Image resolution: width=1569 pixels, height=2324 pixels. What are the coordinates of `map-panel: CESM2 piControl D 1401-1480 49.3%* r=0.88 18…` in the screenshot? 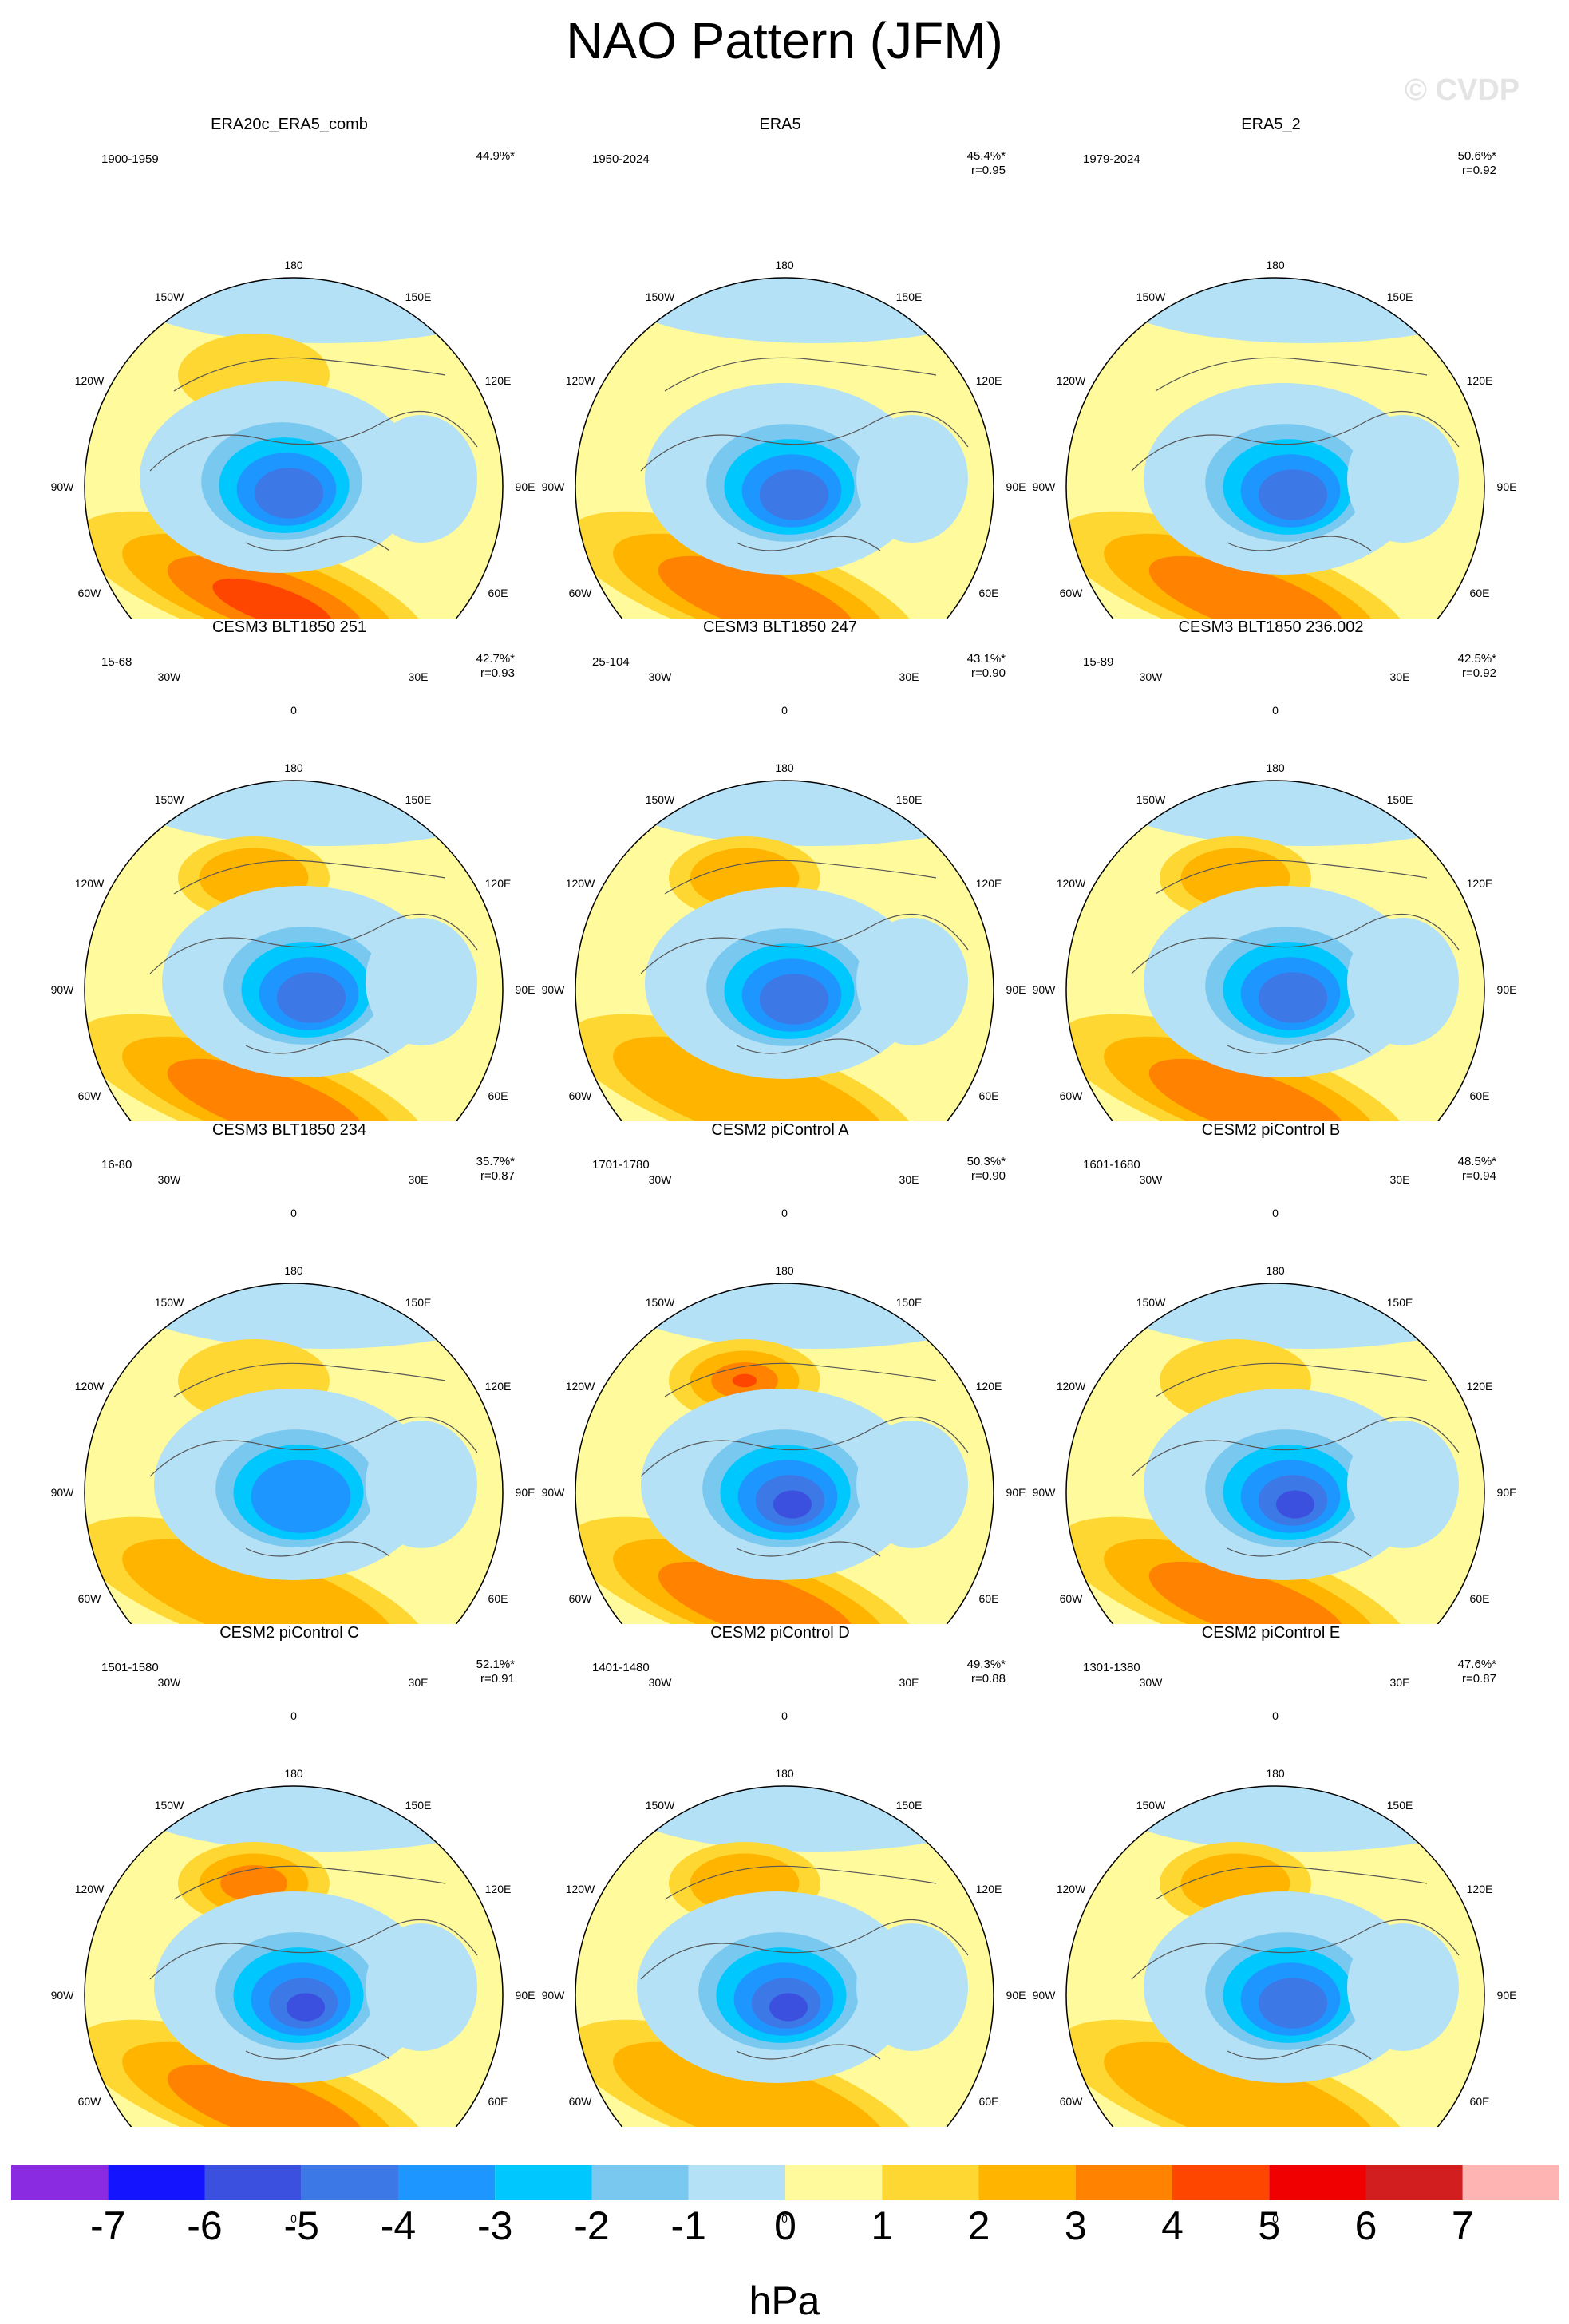 It's located at (780, 1925).